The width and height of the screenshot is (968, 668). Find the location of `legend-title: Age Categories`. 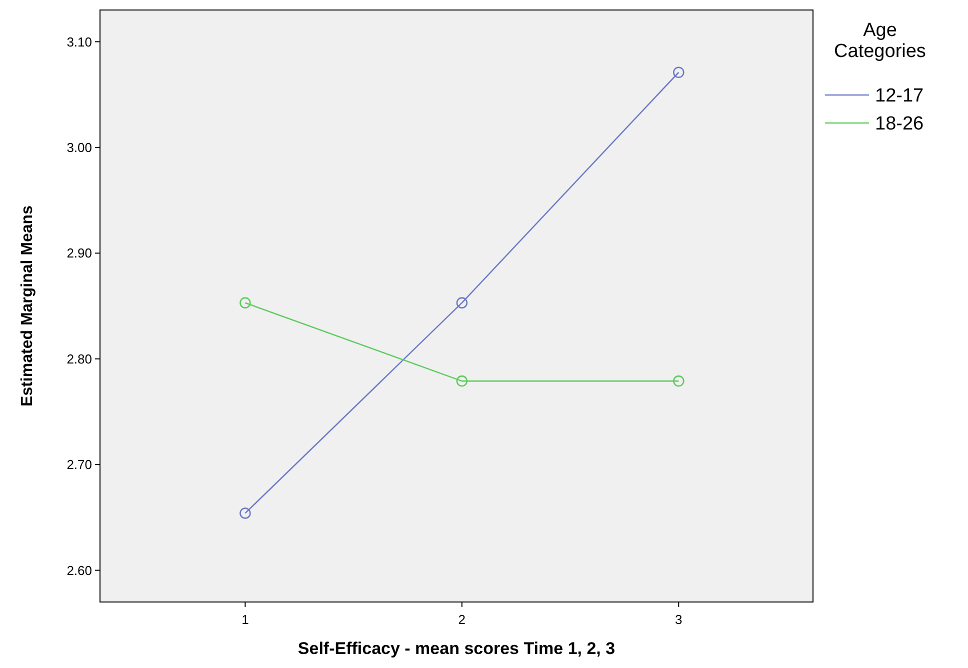

legend-title: Age Categories is located at coordinates (880, 41).